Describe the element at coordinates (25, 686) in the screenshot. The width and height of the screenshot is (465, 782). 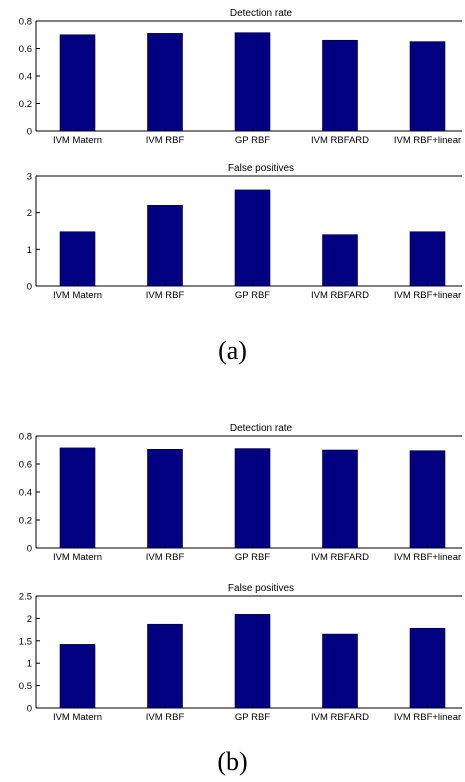
I see `y-tick-label: 0.5` at that location.